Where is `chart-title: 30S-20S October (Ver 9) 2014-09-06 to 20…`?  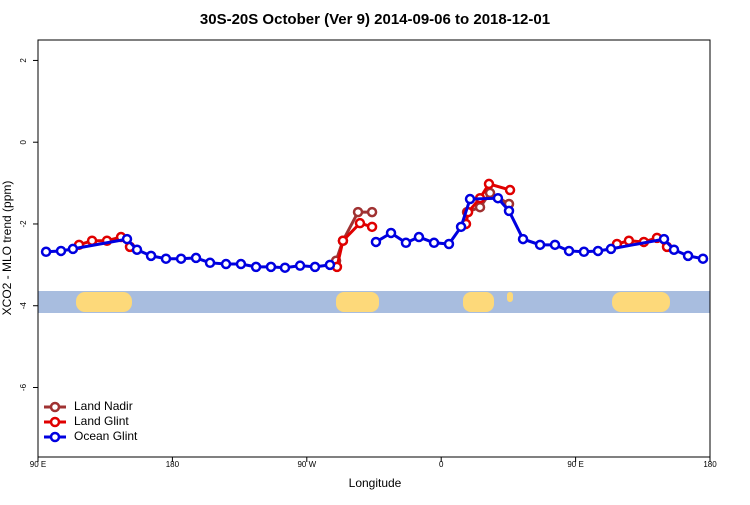
chart-title: 30S-20S October (Ver 9) 2014-09-06 to 20… is located at coordinates (375, 19).